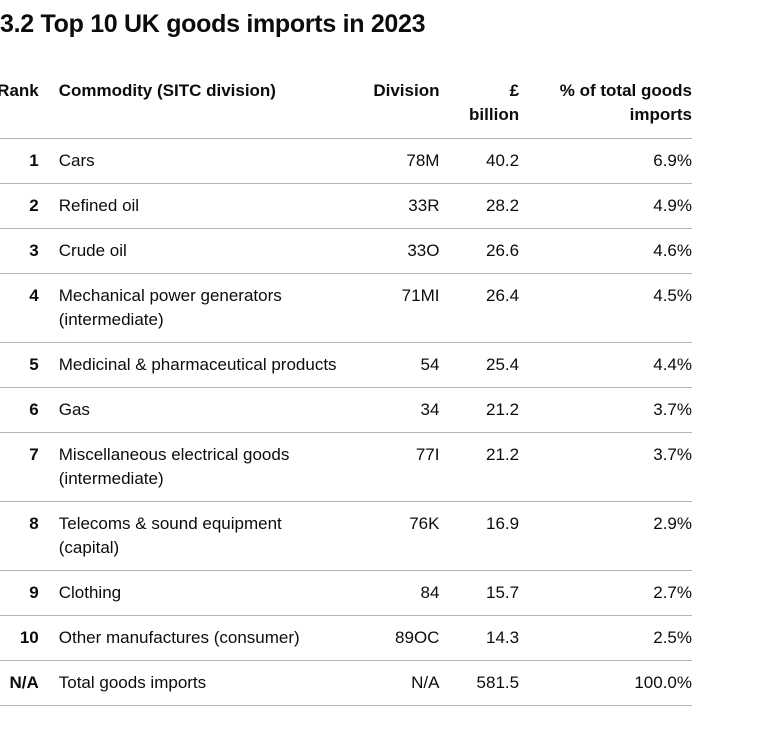 The image size is (758, 750). I want to click on table-row: 3 Crude oil 33O 26.6 4.6%, so click(346, 251).